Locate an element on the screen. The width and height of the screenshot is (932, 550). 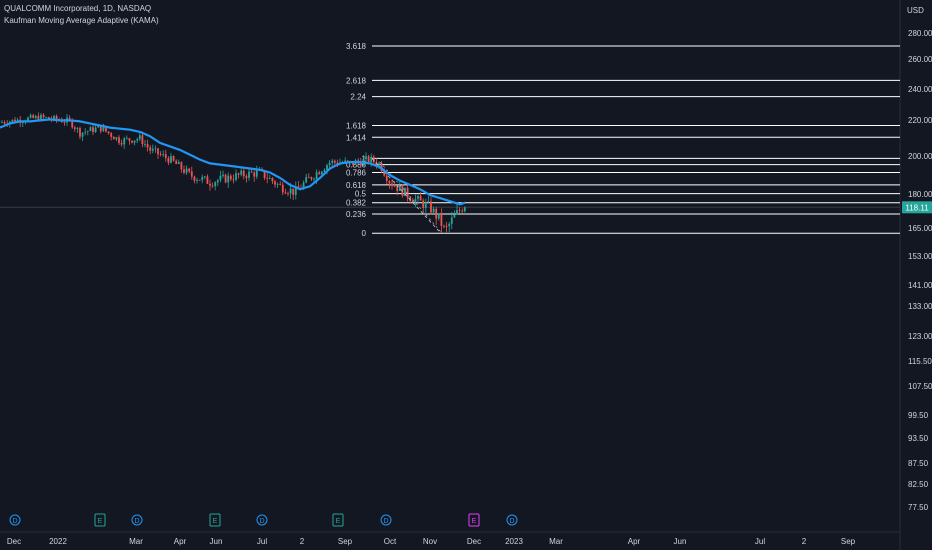
y-tick-label: 280.00 is located at coordinates (920, 33).